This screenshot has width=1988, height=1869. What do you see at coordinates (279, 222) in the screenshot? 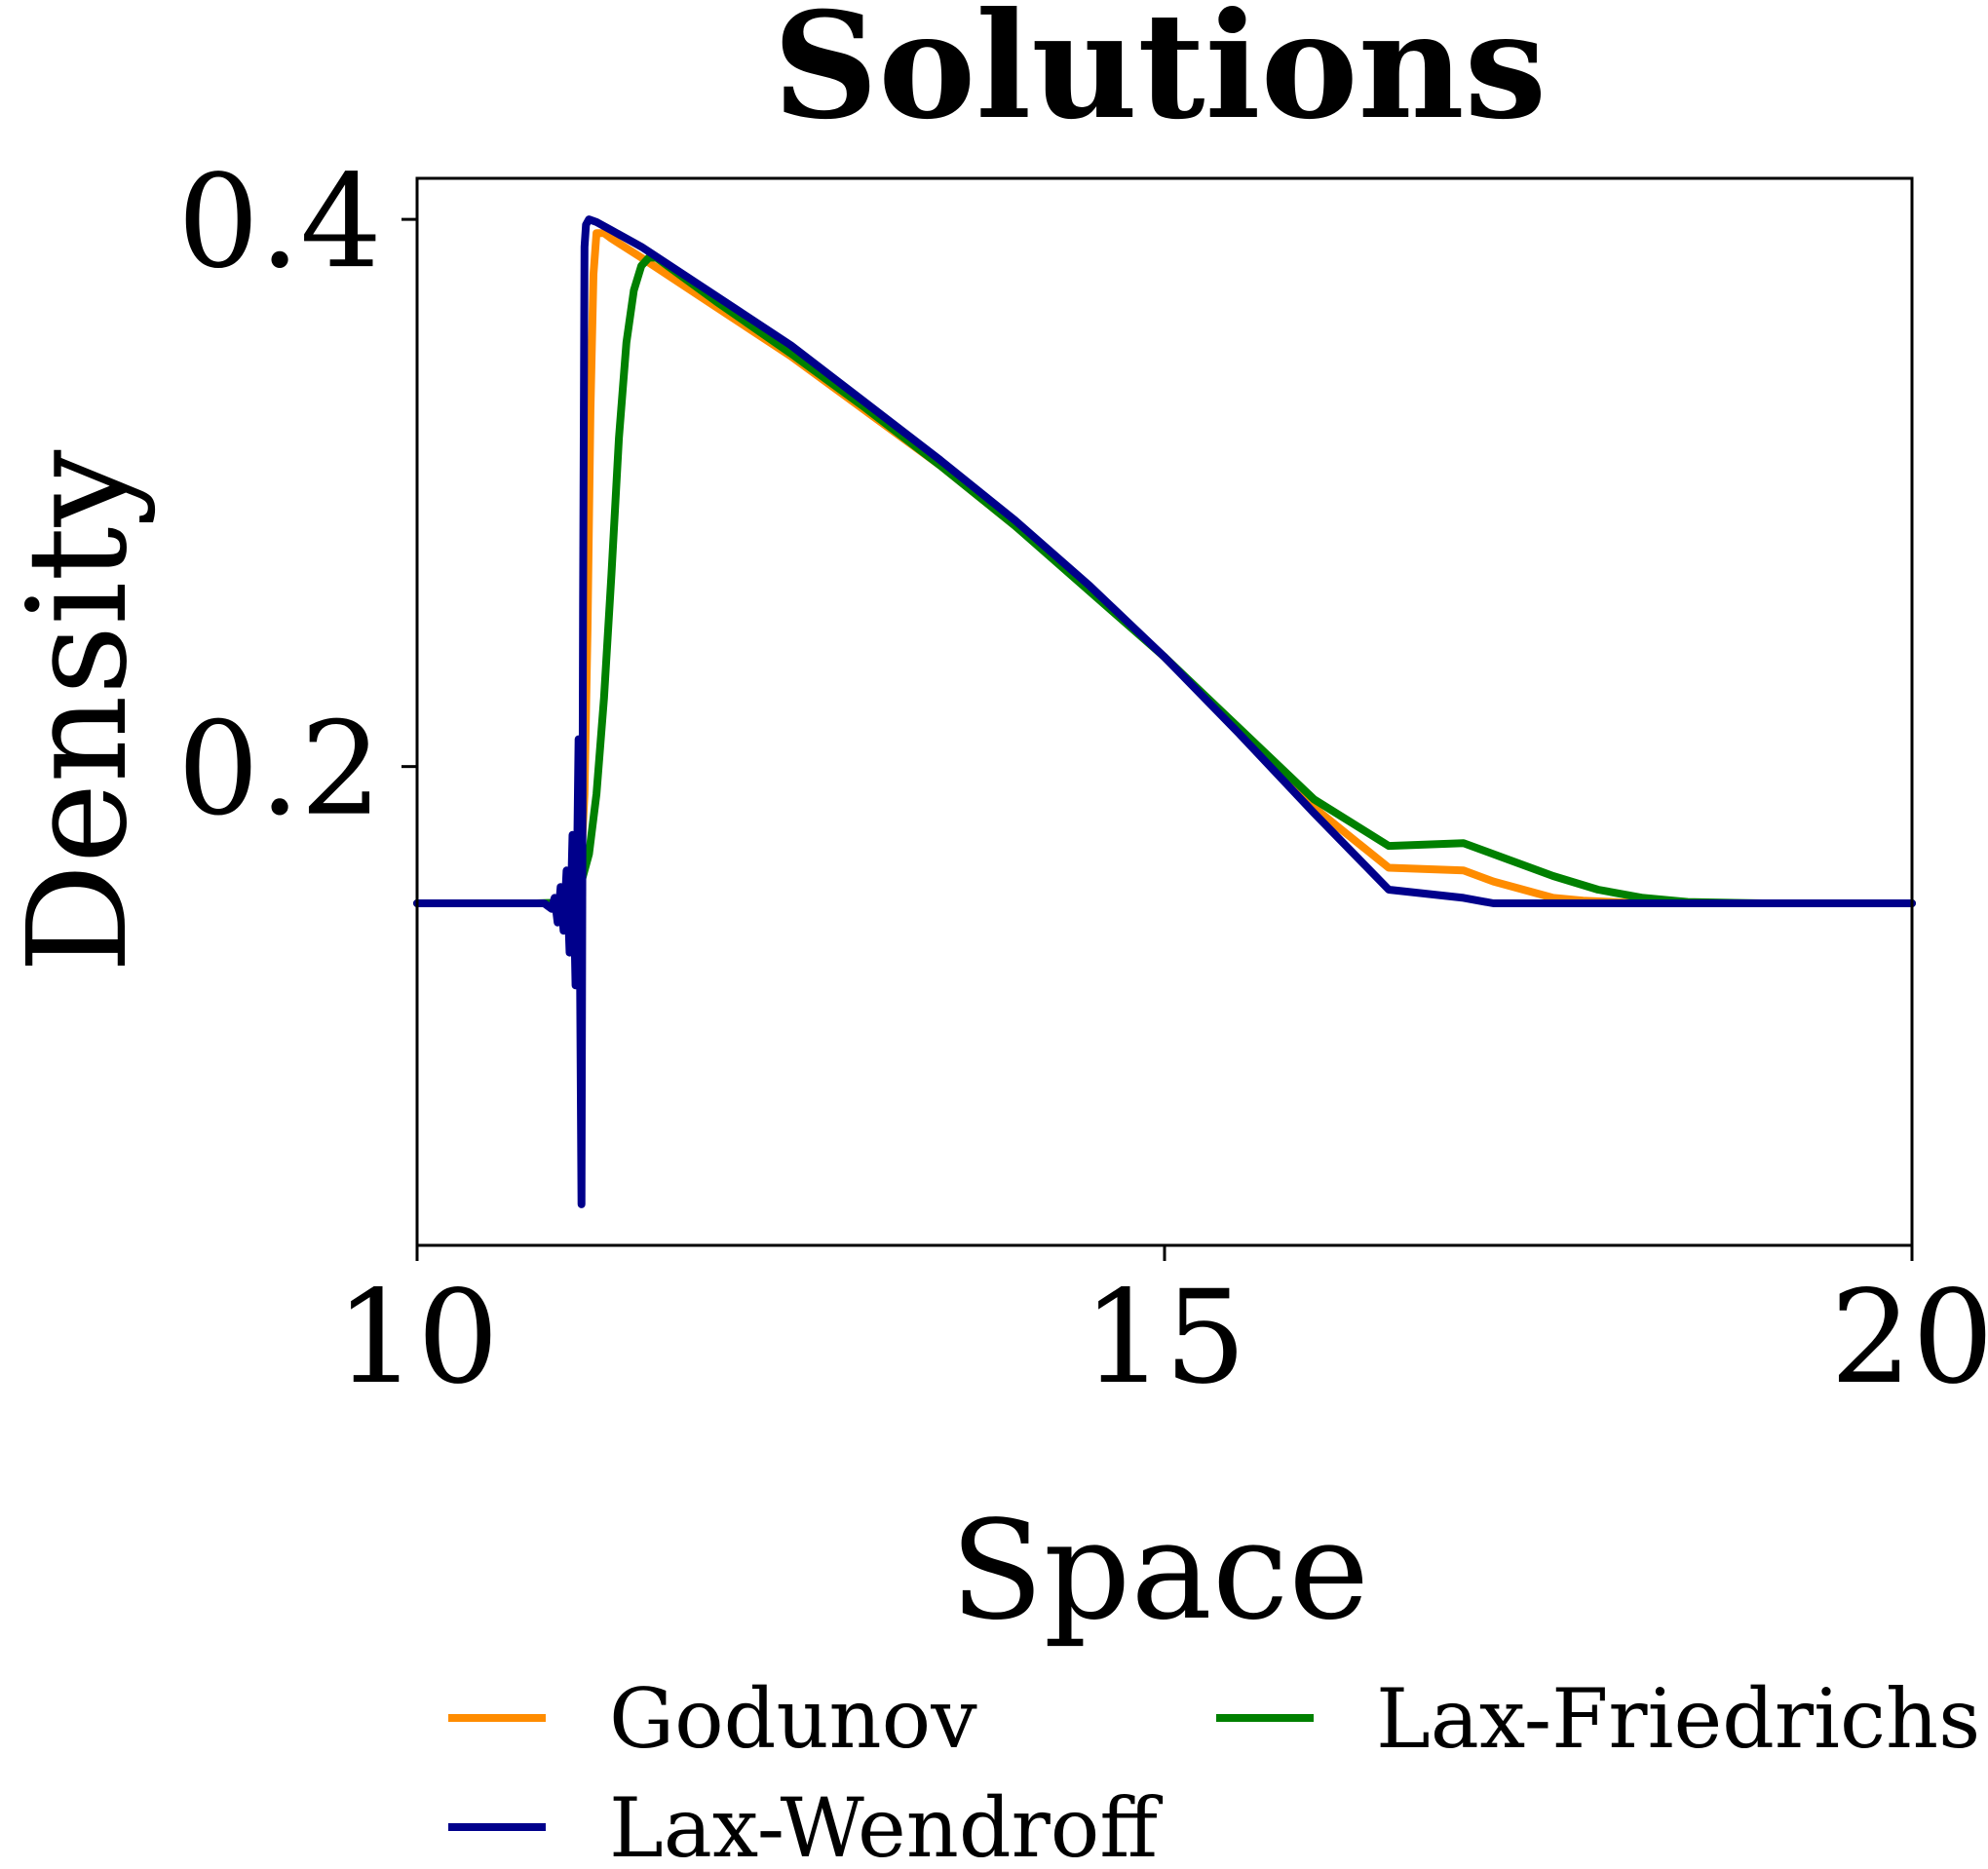
I see `y-tick-label: 0.4` at bounding box center [279, 222].